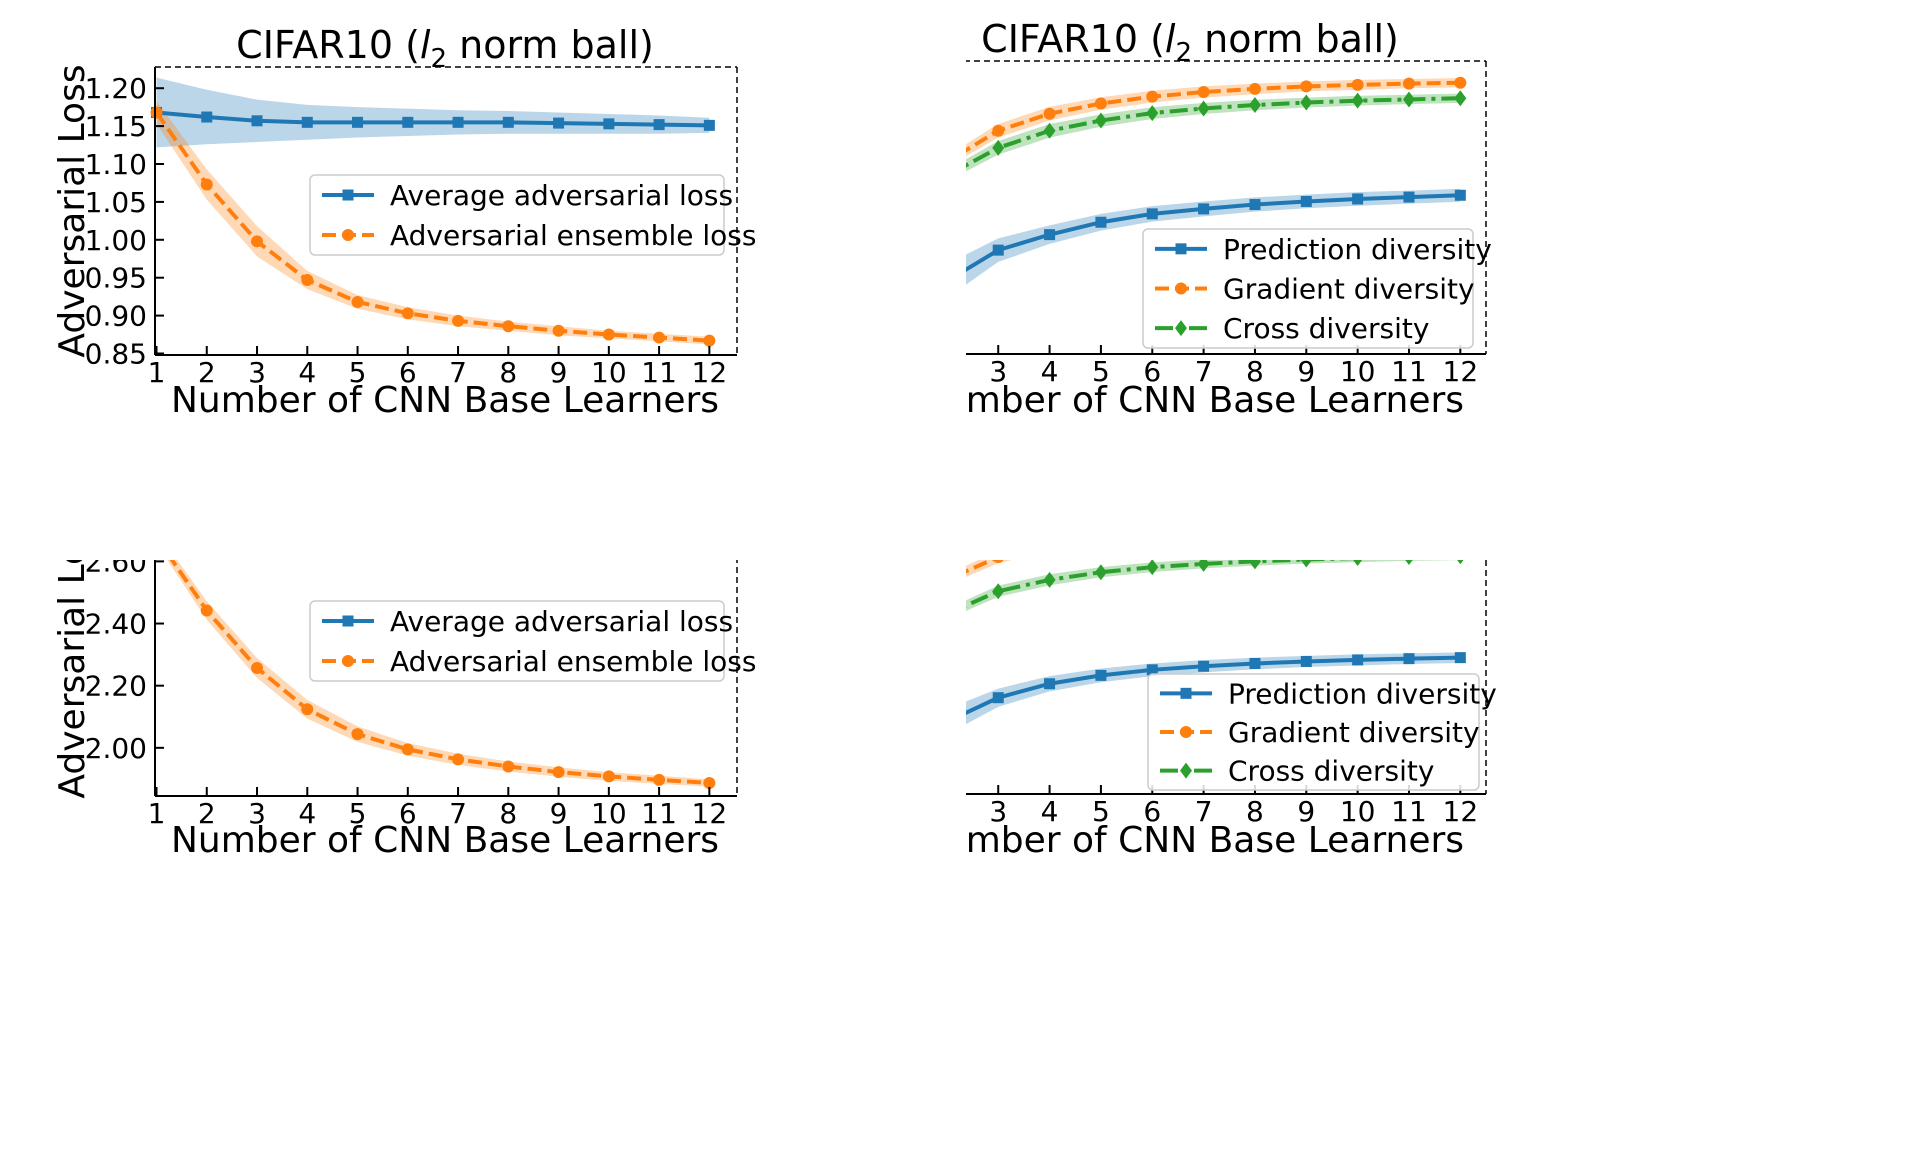 This screenshot has height=1152, width=1932. I want to click on x-tick-label: 1, so click(157, 813).